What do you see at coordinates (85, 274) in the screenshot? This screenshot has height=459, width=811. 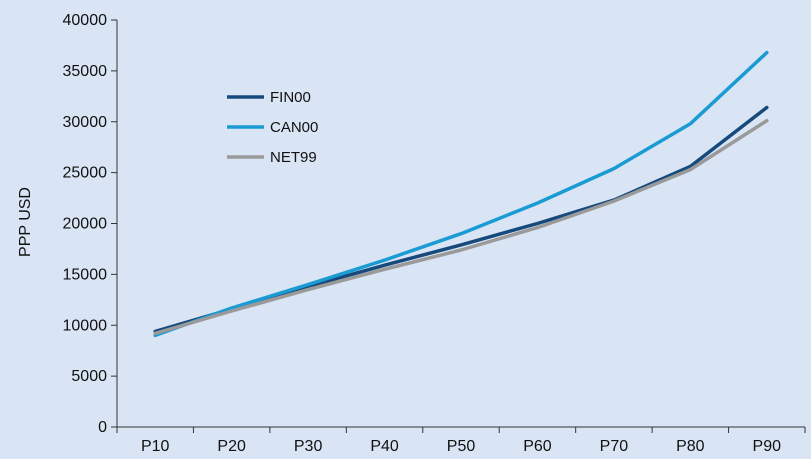 I see `y-tick-label: 15000` at bounding box center [85, 274].